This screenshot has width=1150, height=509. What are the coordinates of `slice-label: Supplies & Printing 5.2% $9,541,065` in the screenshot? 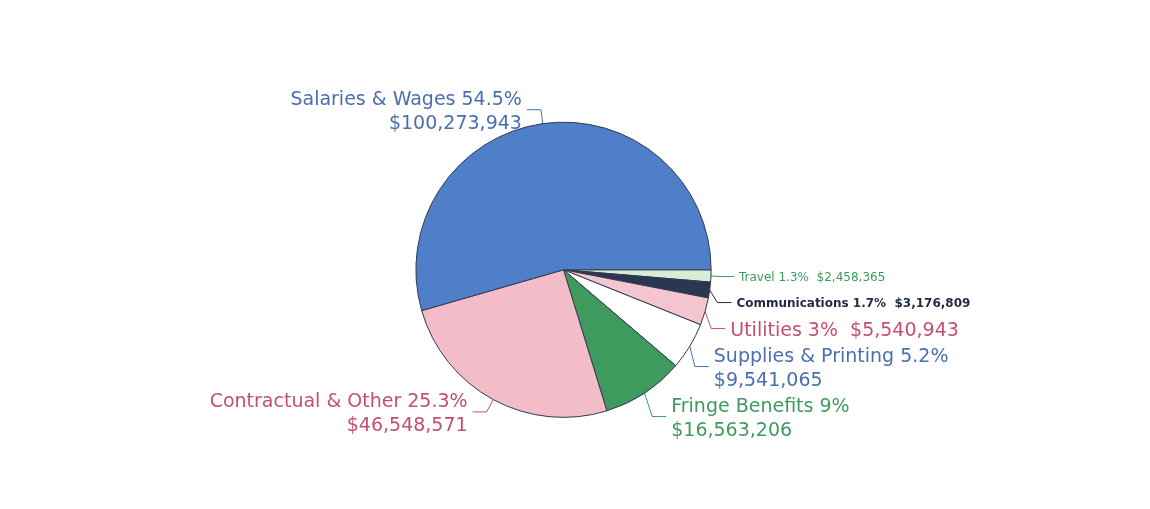 It's located at (831, 366).